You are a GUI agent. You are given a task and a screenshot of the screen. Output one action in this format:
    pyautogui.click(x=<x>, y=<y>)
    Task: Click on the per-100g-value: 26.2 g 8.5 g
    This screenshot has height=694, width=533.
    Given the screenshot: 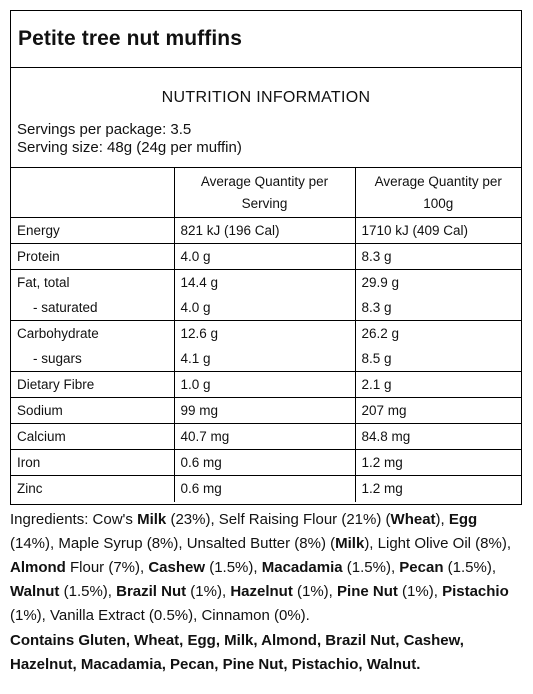 What is the action you would take?
    pyautogui.click(x=437, y=346)
    